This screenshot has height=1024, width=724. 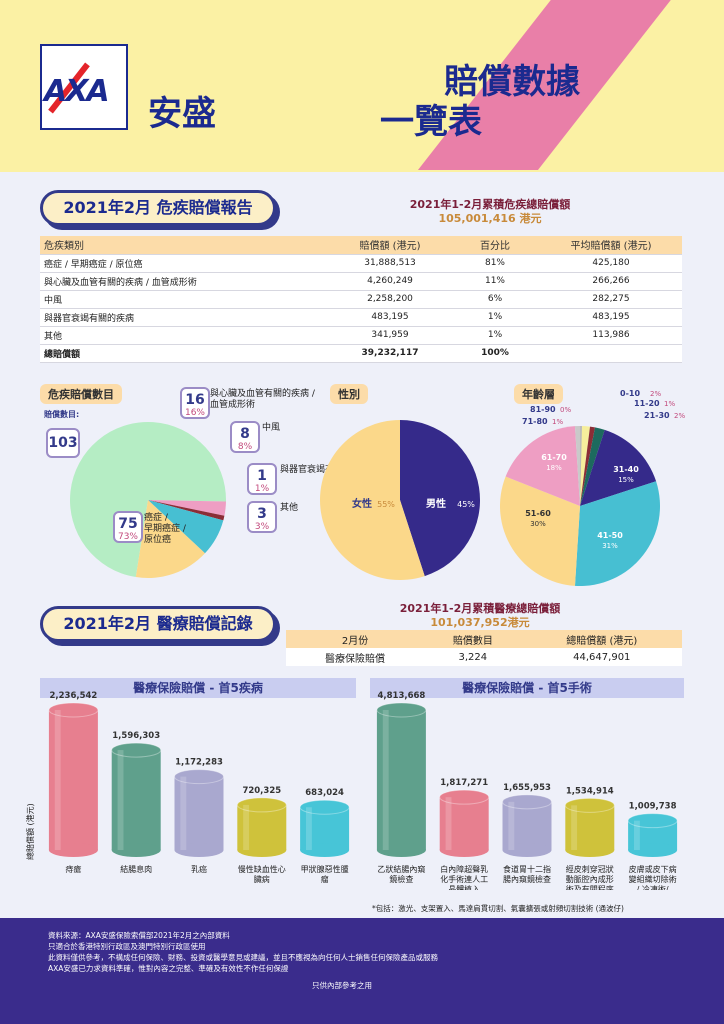 What do you see at coordinates (590, 879) in the screenshot?
I see `bar-category-label: 動脈腔內成形` at bounding box center [590, 879].